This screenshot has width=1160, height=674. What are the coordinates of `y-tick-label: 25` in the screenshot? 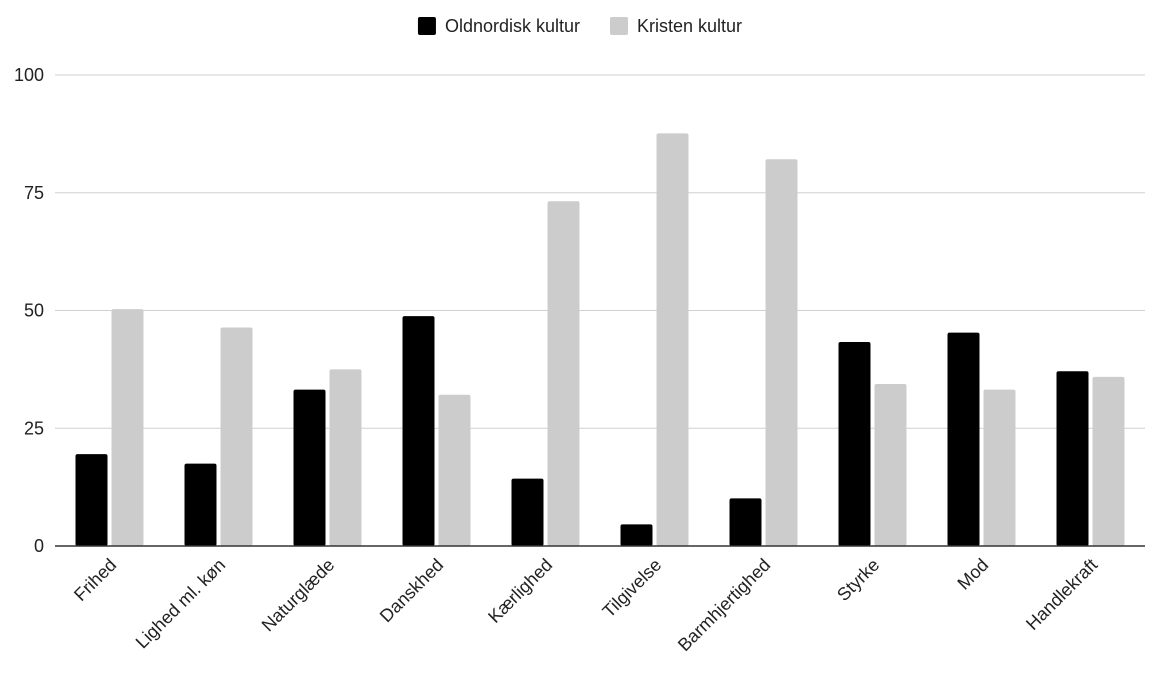 It's located at (34, 428).